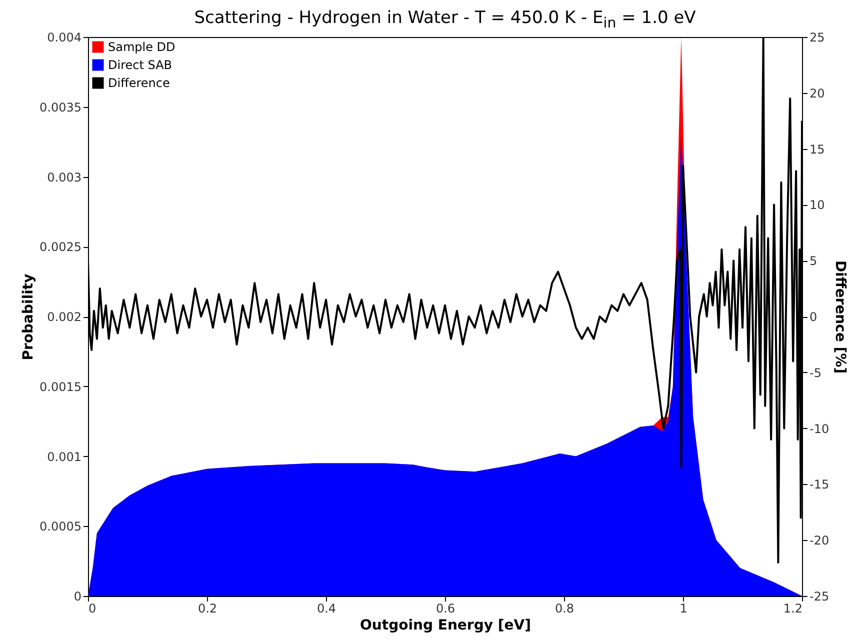 The height and width of the screenshot is (641, 856). Describe the element at coordinates (820, 429) in the screenshot. I see `y2-tick-label: -10` at that location.